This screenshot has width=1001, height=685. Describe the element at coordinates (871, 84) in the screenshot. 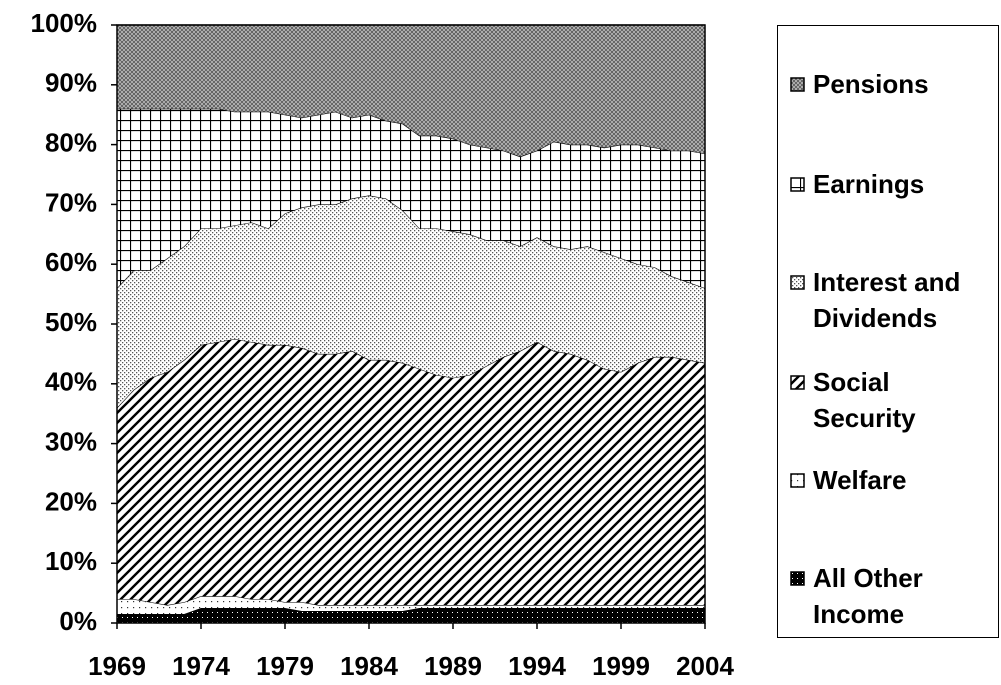

I see `legend-label: Pensions` at that location.